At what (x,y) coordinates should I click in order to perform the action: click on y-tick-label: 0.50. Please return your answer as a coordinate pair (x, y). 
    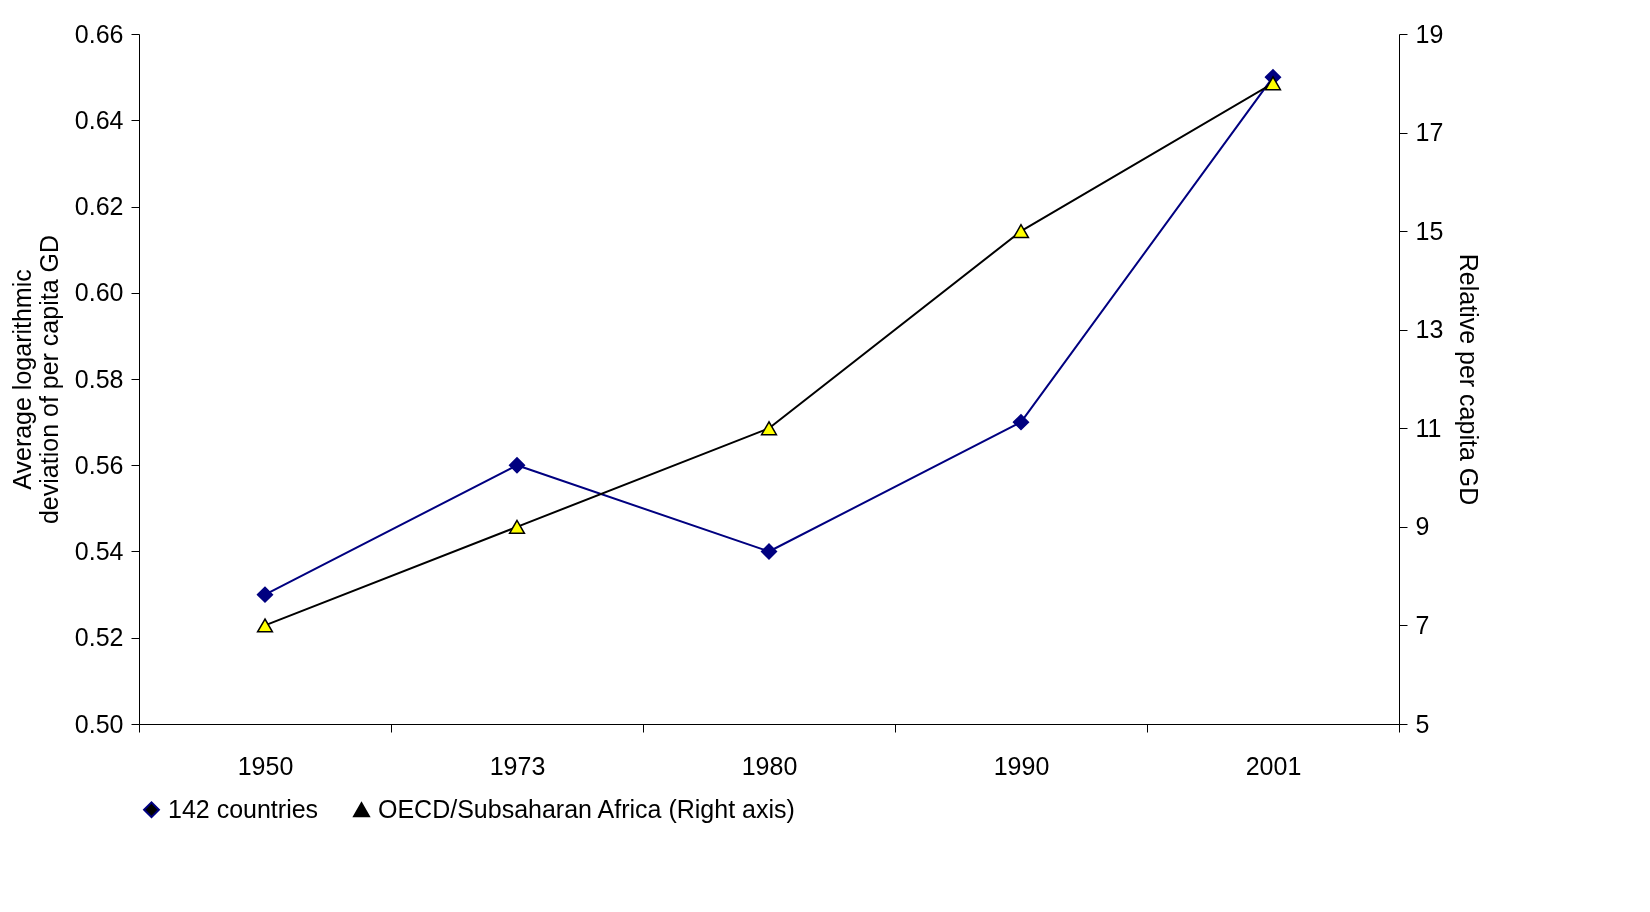
    Looking at the image, I should click on (99, 723).